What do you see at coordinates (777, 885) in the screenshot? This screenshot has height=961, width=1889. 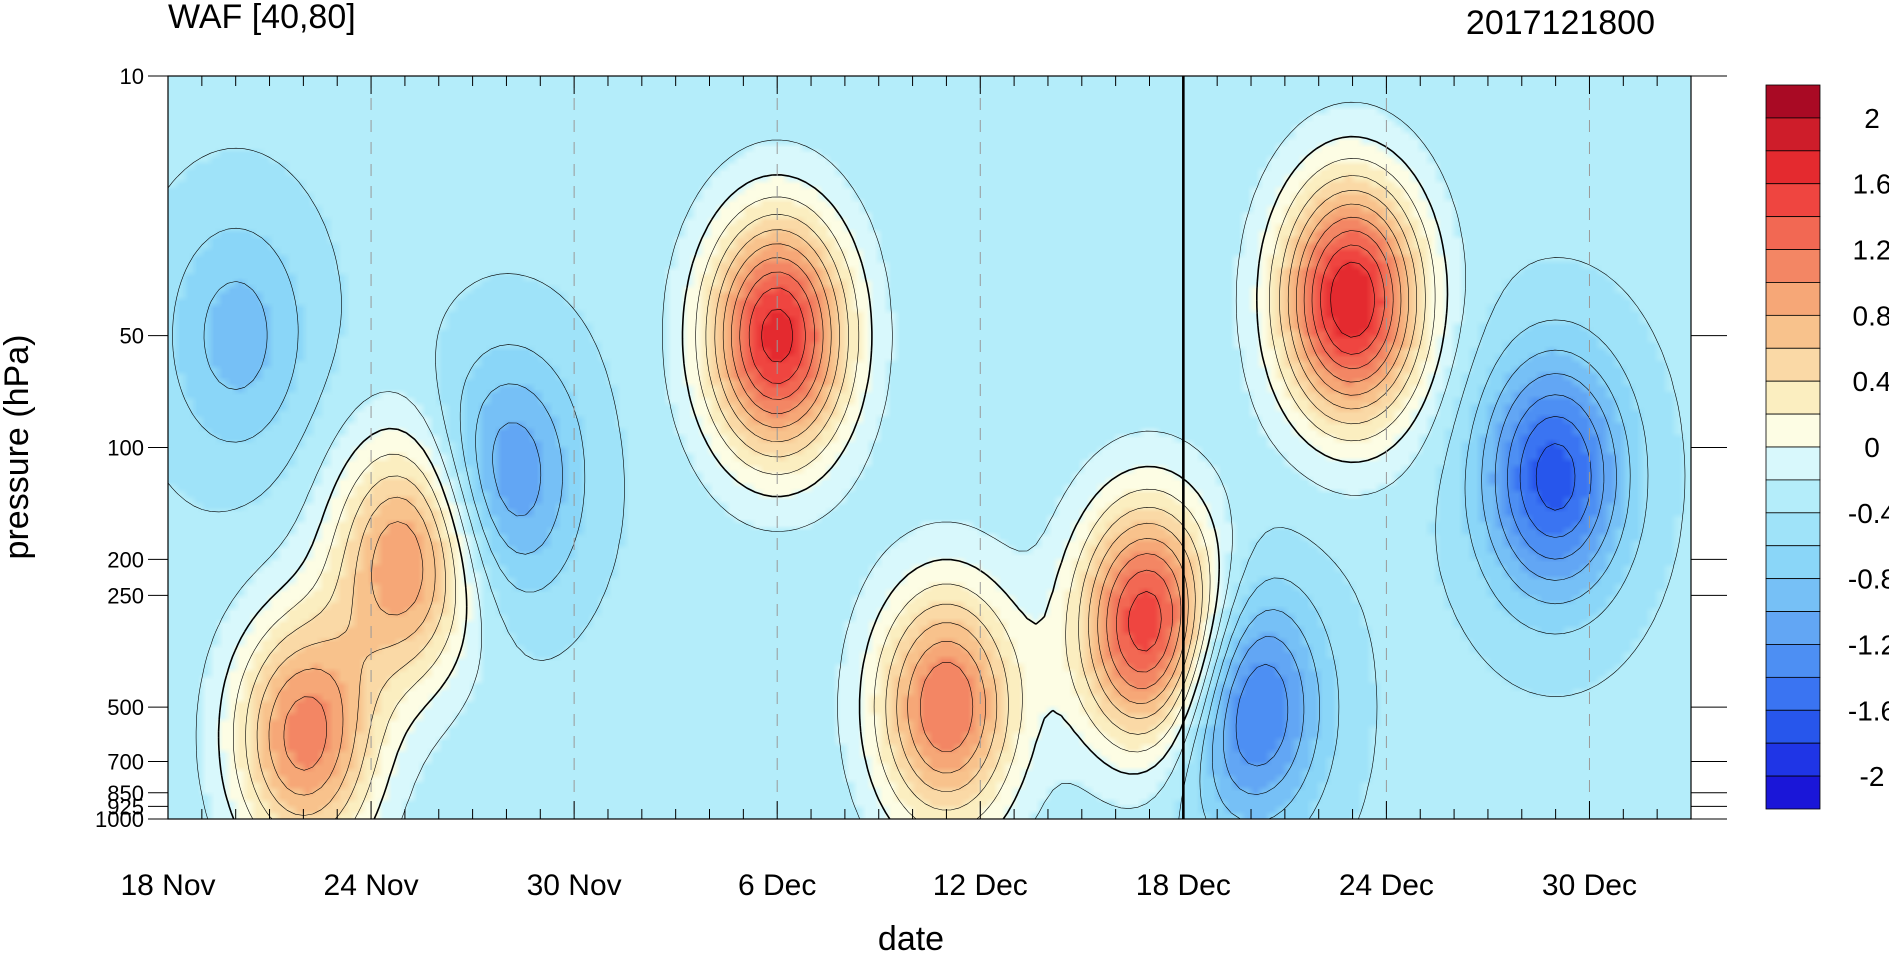 I see `x-tick-label: 6 Dec` at bounding box center [777, 885].